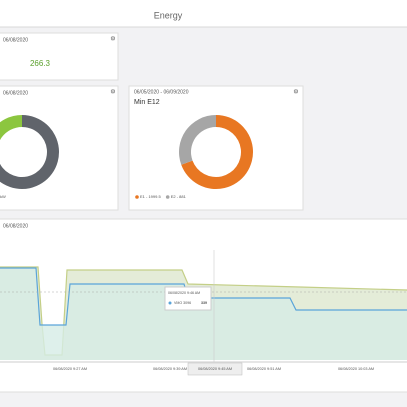 The height and width of the screenshot is (407, 407). I want to click on x-tick-label: 06/08/2020 9:39 AM, so click(170, 369).